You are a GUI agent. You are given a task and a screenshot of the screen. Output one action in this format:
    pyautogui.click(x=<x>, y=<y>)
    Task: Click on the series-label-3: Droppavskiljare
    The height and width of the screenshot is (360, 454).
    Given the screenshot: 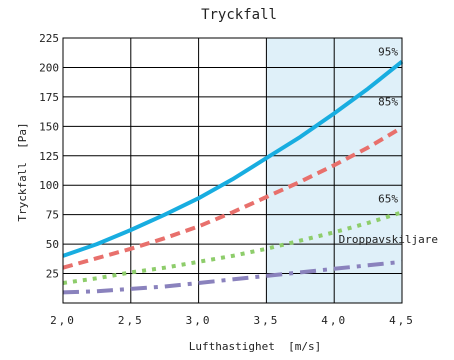 What is the action you would take?
    pyautogui.click(x=388, y=239)
    